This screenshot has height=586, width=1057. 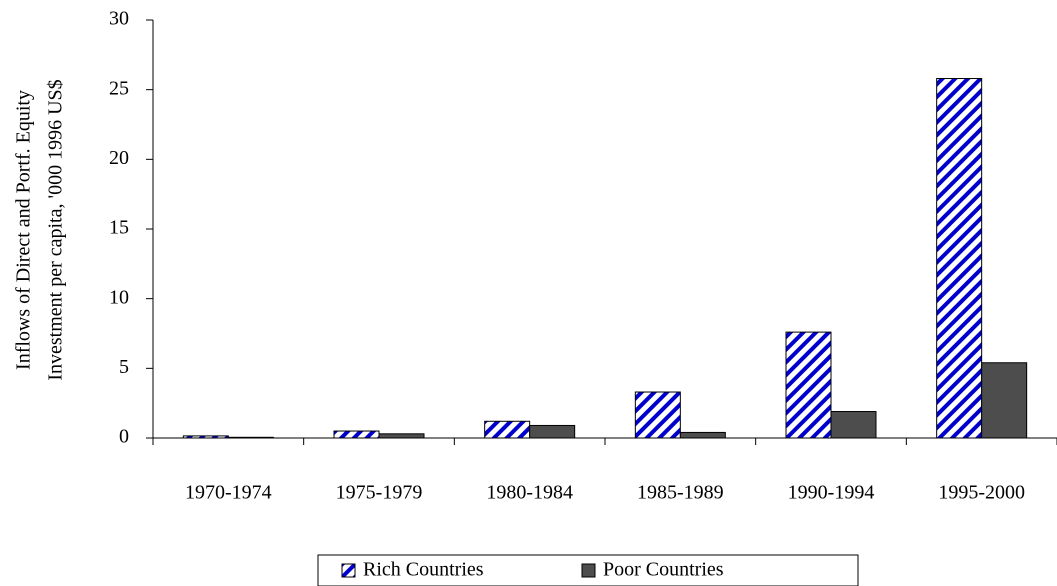 What do you see at coordinates (124, 437) in the screenshot?
I see `y-tick-label: 0` at bounding box center [124, 437].